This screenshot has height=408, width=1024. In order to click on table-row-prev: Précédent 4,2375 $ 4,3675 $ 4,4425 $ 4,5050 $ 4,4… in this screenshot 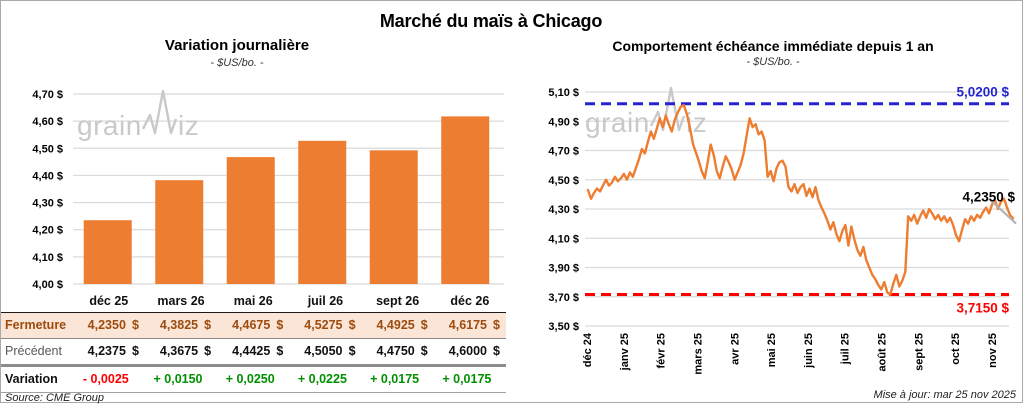, I will do `click(253, 351)`.